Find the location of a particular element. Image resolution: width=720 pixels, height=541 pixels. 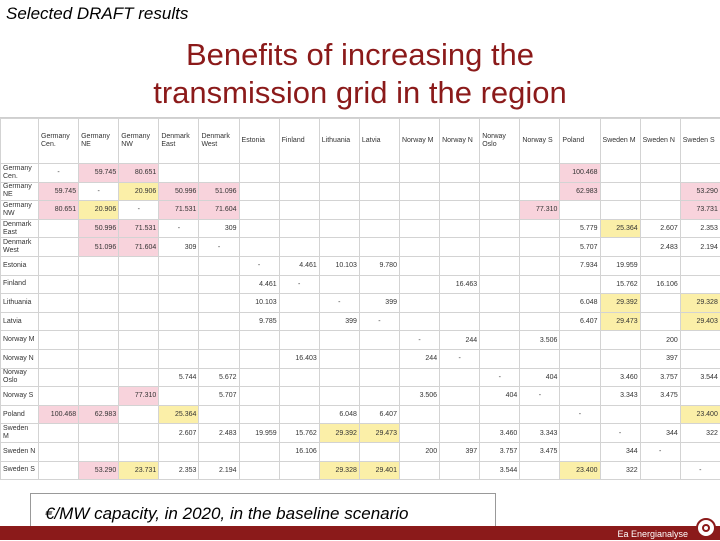

row-header: Norway M is located at coordinates (20, 340).